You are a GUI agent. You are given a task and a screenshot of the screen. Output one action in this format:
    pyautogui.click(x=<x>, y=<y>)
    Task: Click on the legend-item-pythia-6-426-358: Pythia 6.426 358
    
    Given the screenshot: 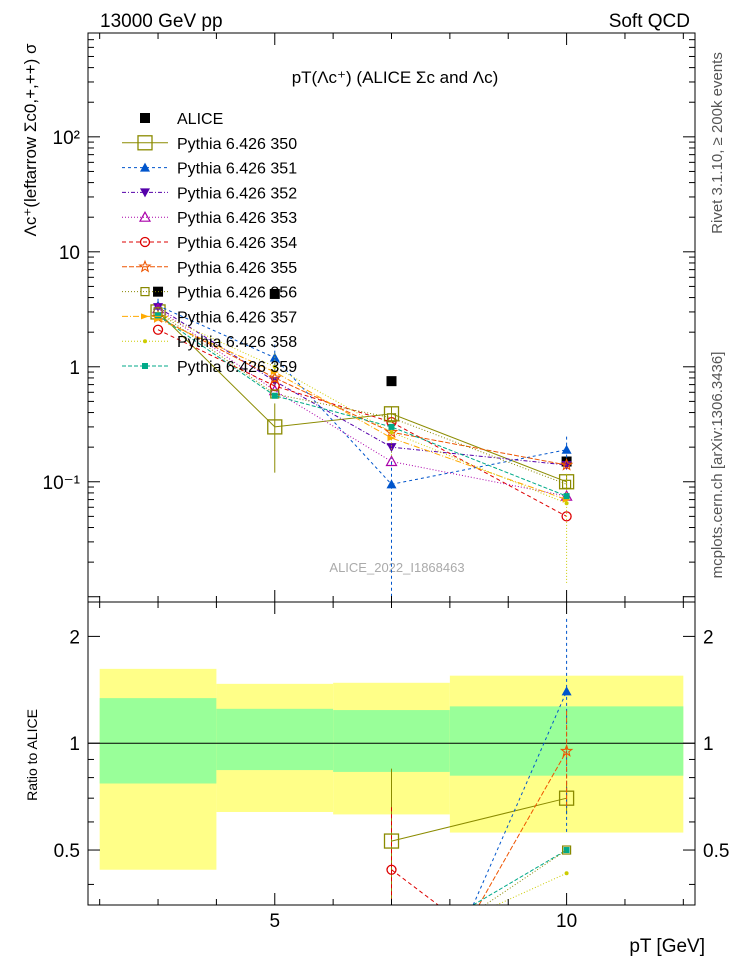 What is the action you would take?
    pyautogui.click(x=209, y=342)
    